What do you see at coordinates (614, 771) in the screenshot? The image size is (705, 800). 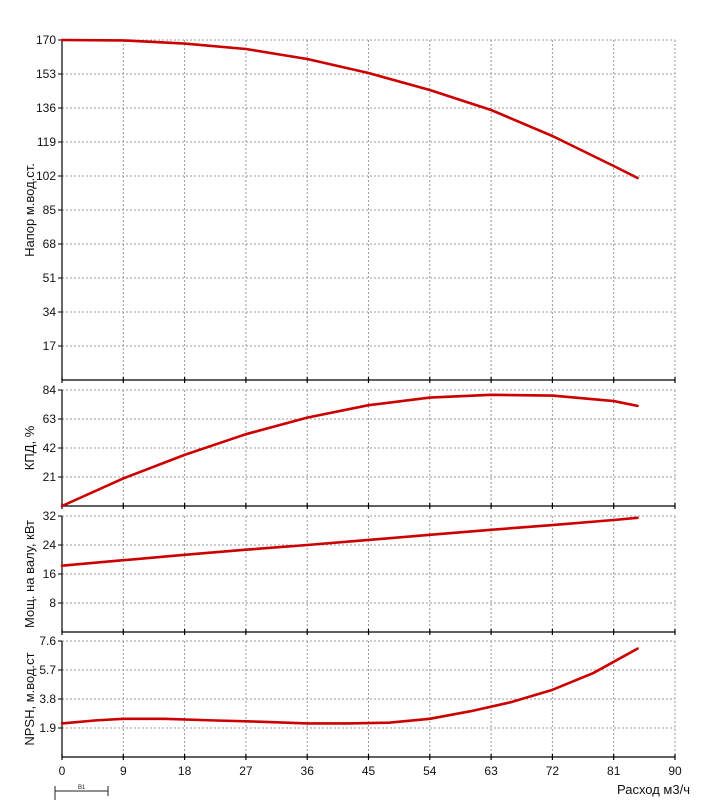 I see `x-tick-label: 81` at bounding box center [614, 771].